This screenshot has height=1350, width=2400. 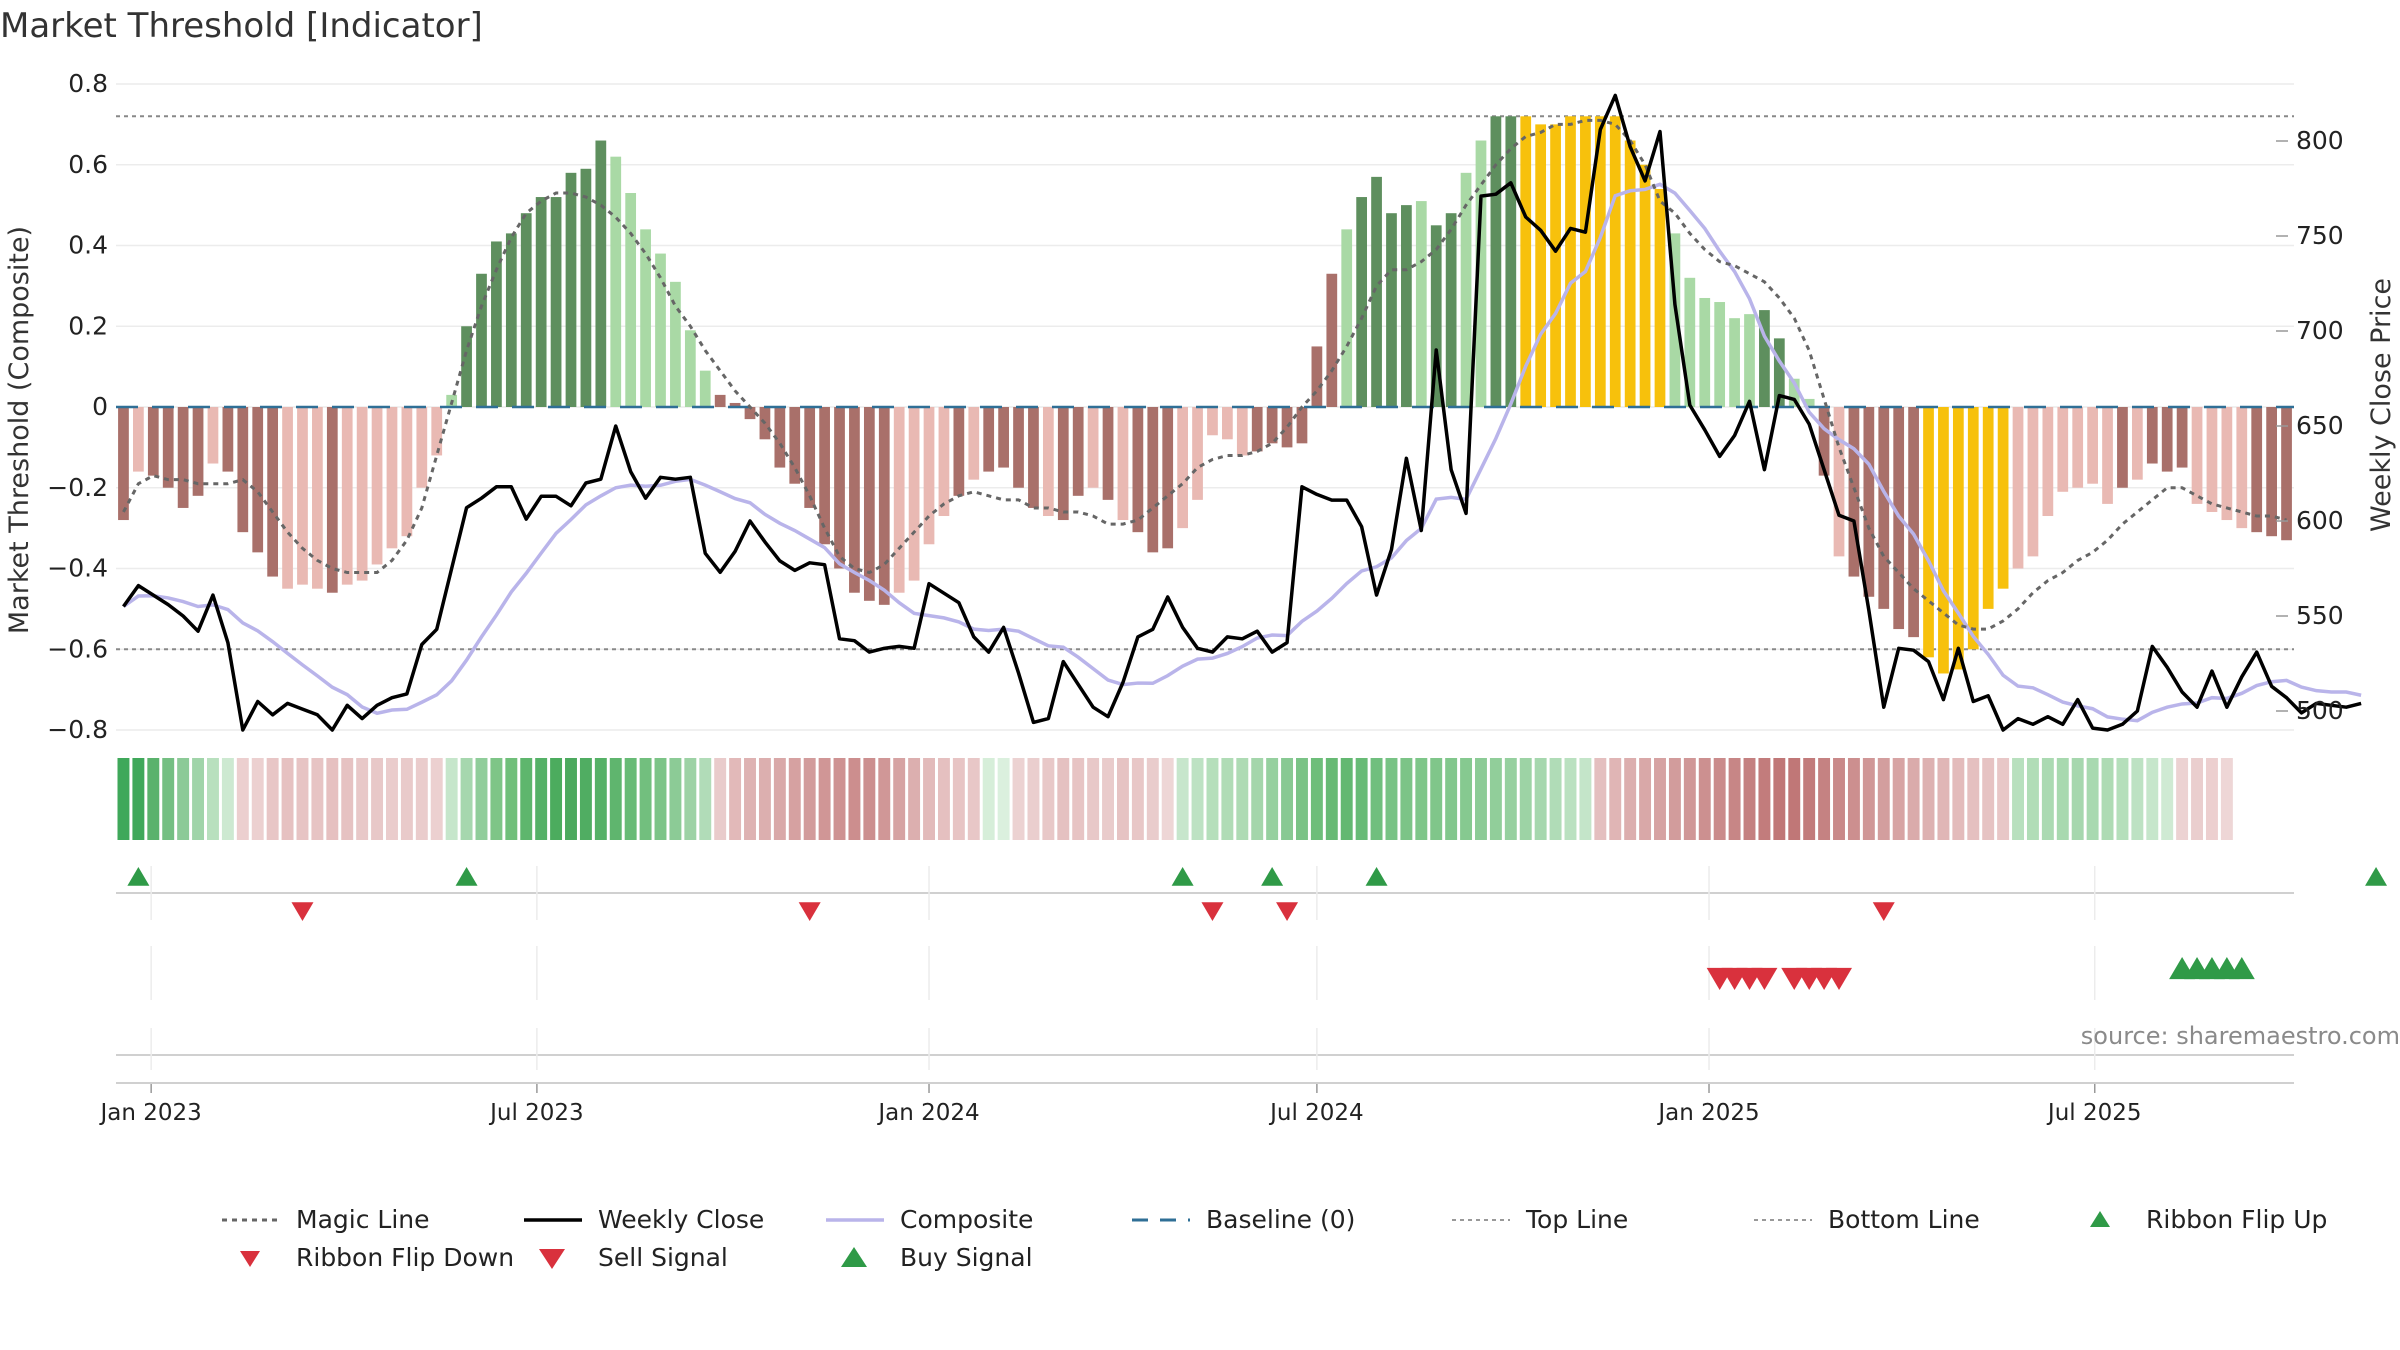 What do you see at coordinates (88, 164) in the screenshot?
I see `y-tick-label: 0.6` at bounding box center [88, 164].